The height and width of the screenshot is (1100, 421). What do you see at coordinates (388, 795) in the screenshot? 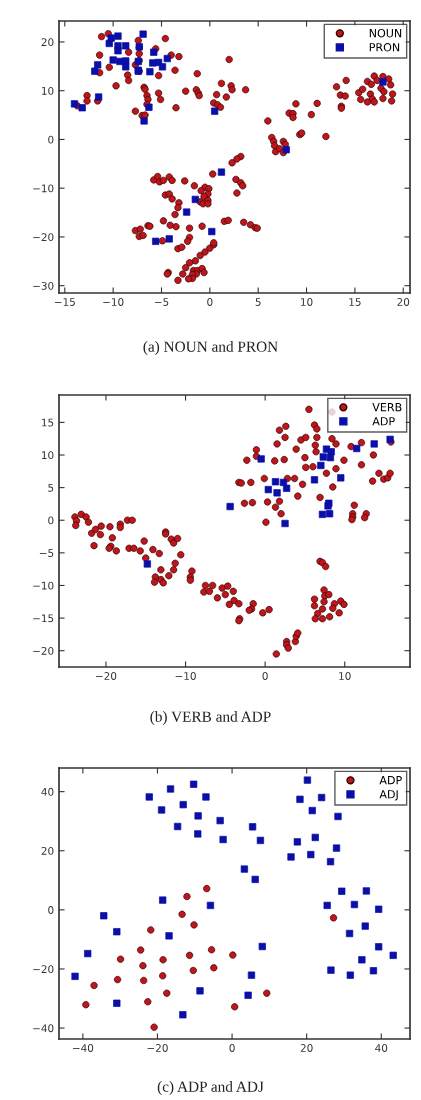
I see `legend-label: ADJ` at bounding box center [388, 795].